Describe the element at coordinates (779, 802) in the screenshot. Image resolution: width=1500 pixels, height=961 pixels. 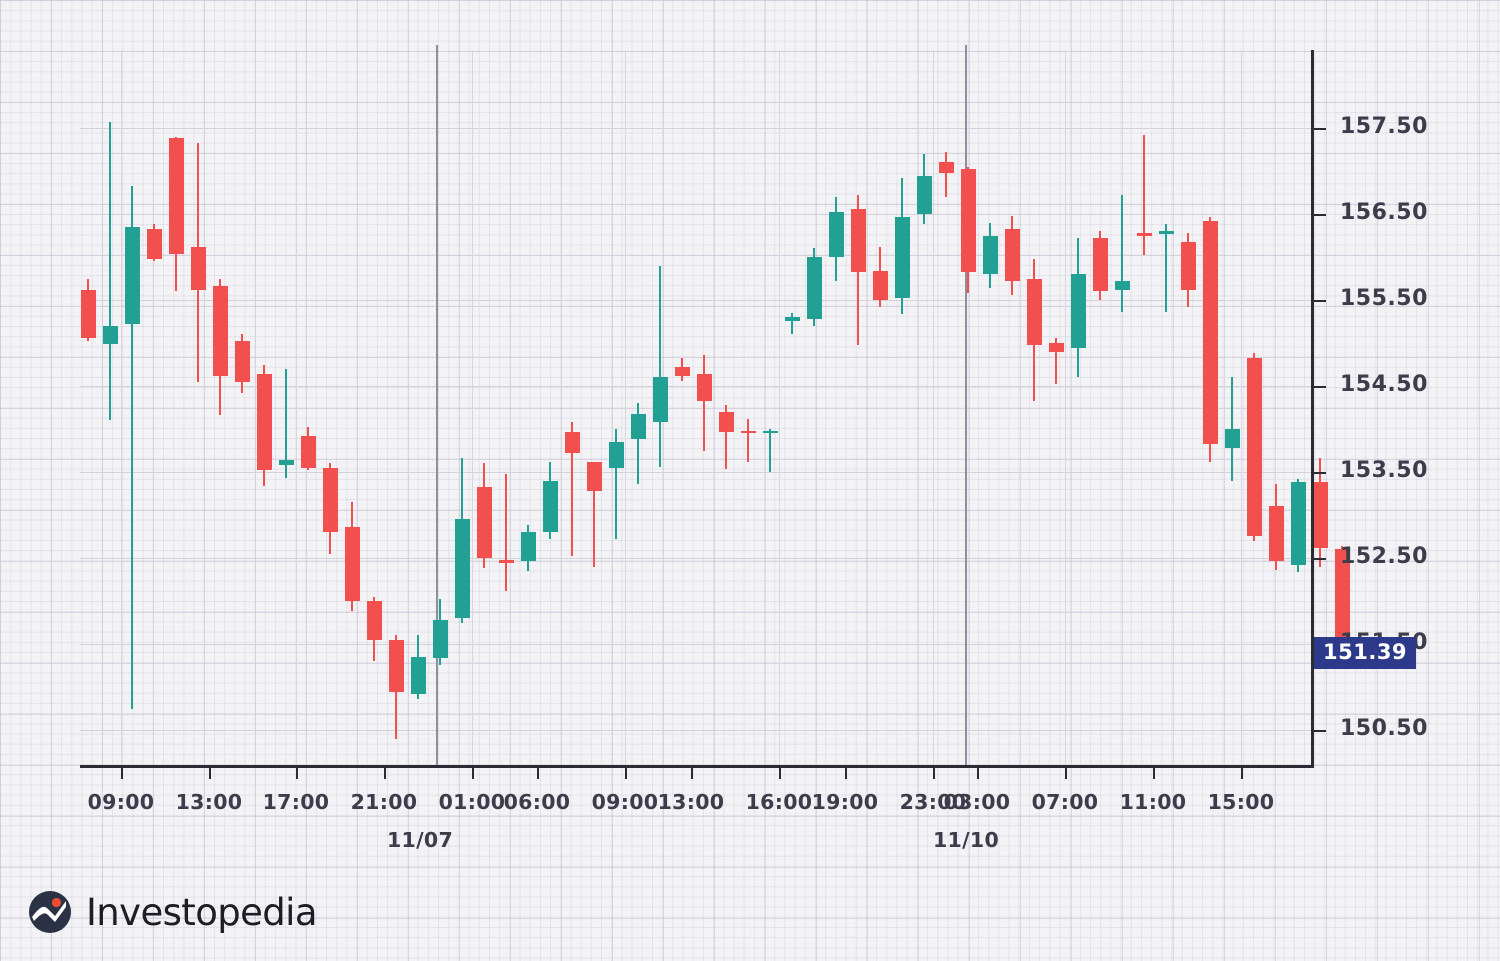
I see `x-axis-label: 16:00` at that location.